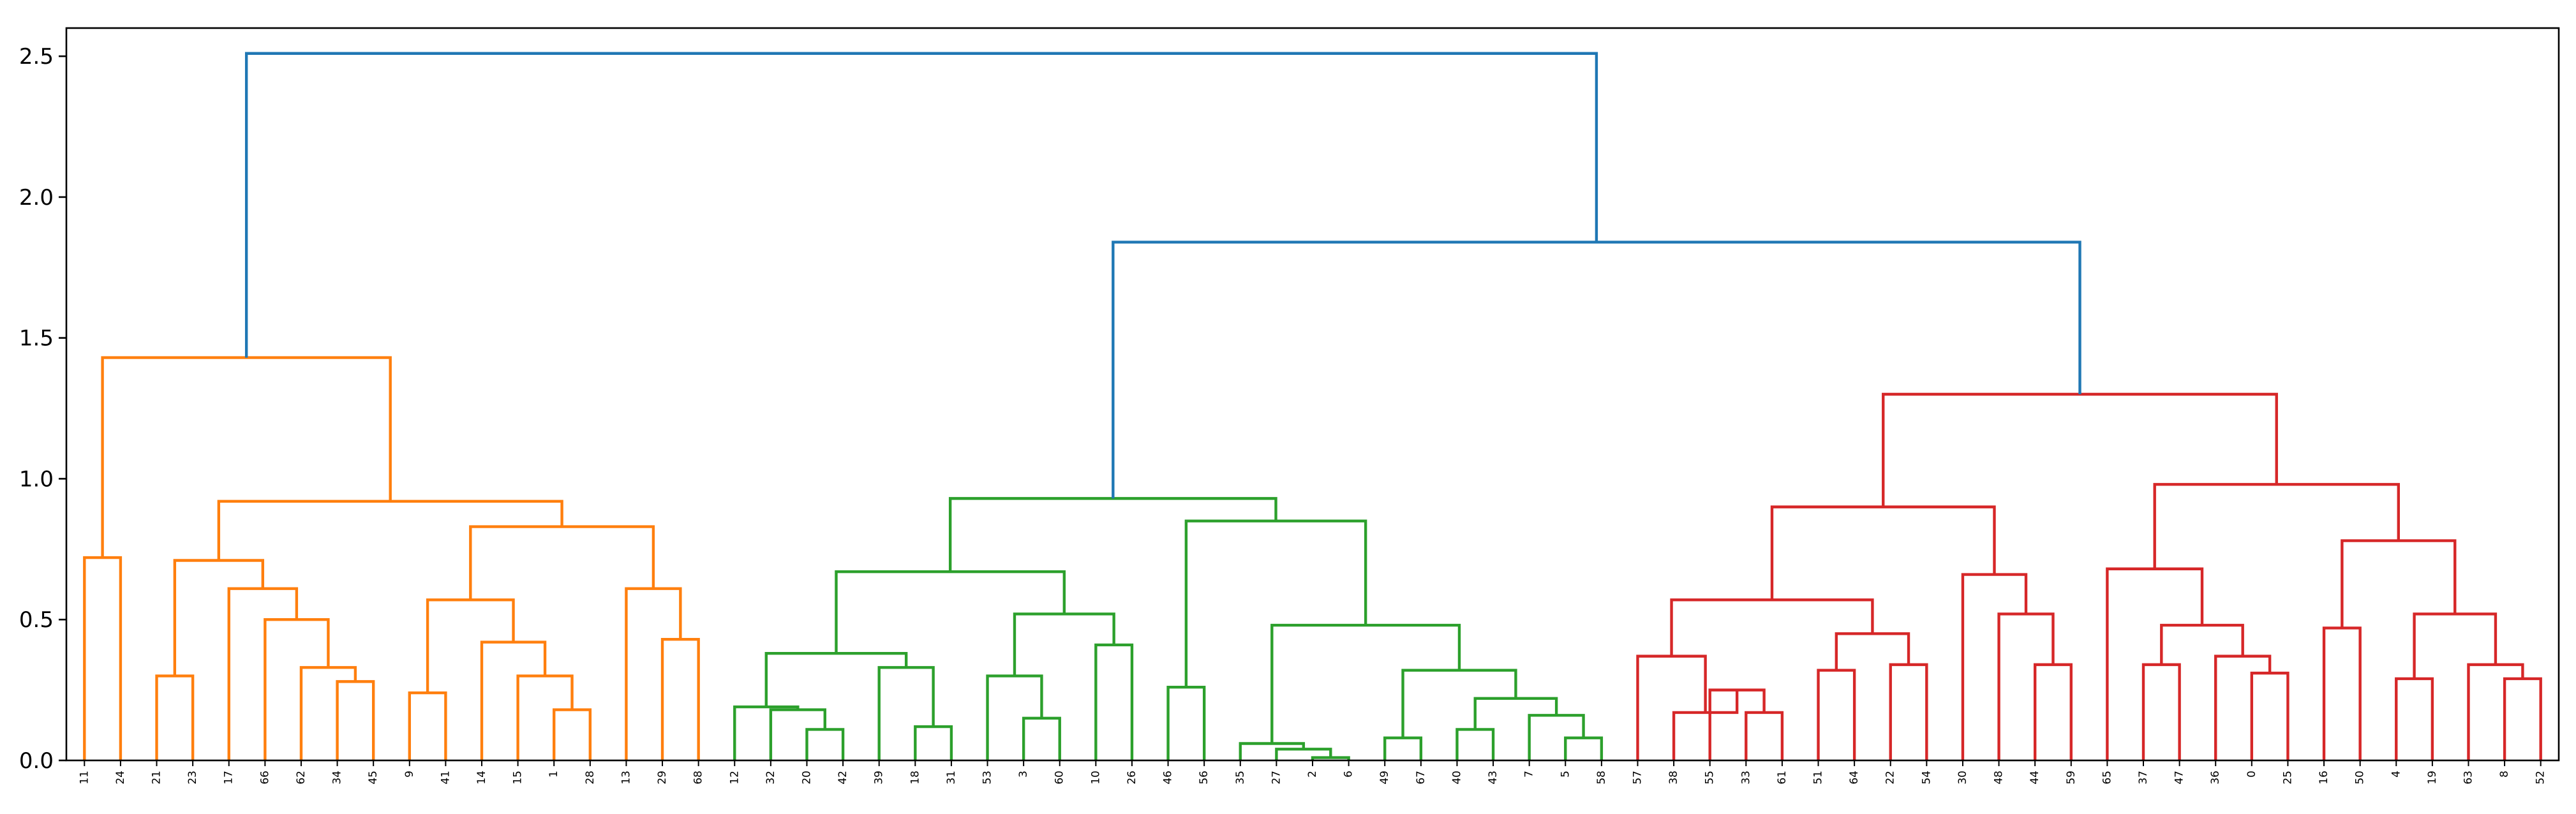  What do you see at coordinates (1854, 778) in the screenshot?
I see `leaf-label-64: 64` at bounding box center [1854, 778].